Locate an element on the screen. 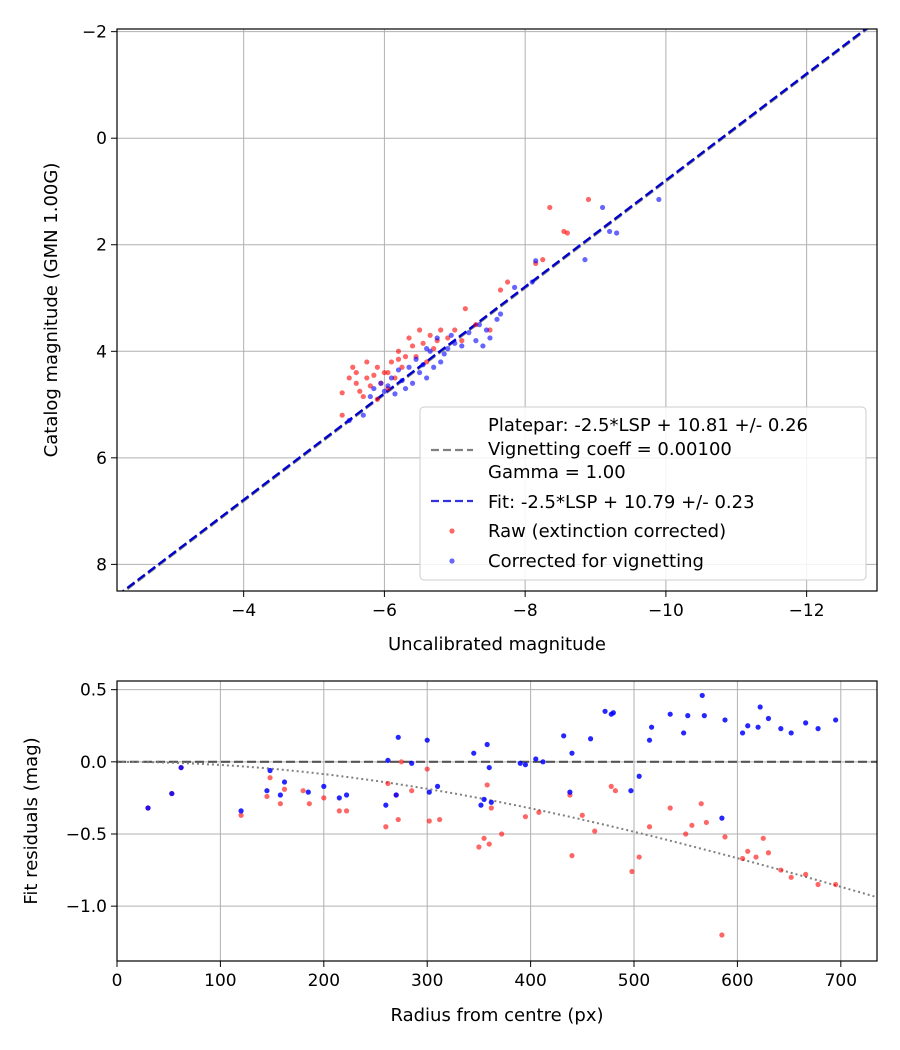 The image size is (900, 1050). bottom-x-tick-label: 700 is located at coordinates (841, 981).